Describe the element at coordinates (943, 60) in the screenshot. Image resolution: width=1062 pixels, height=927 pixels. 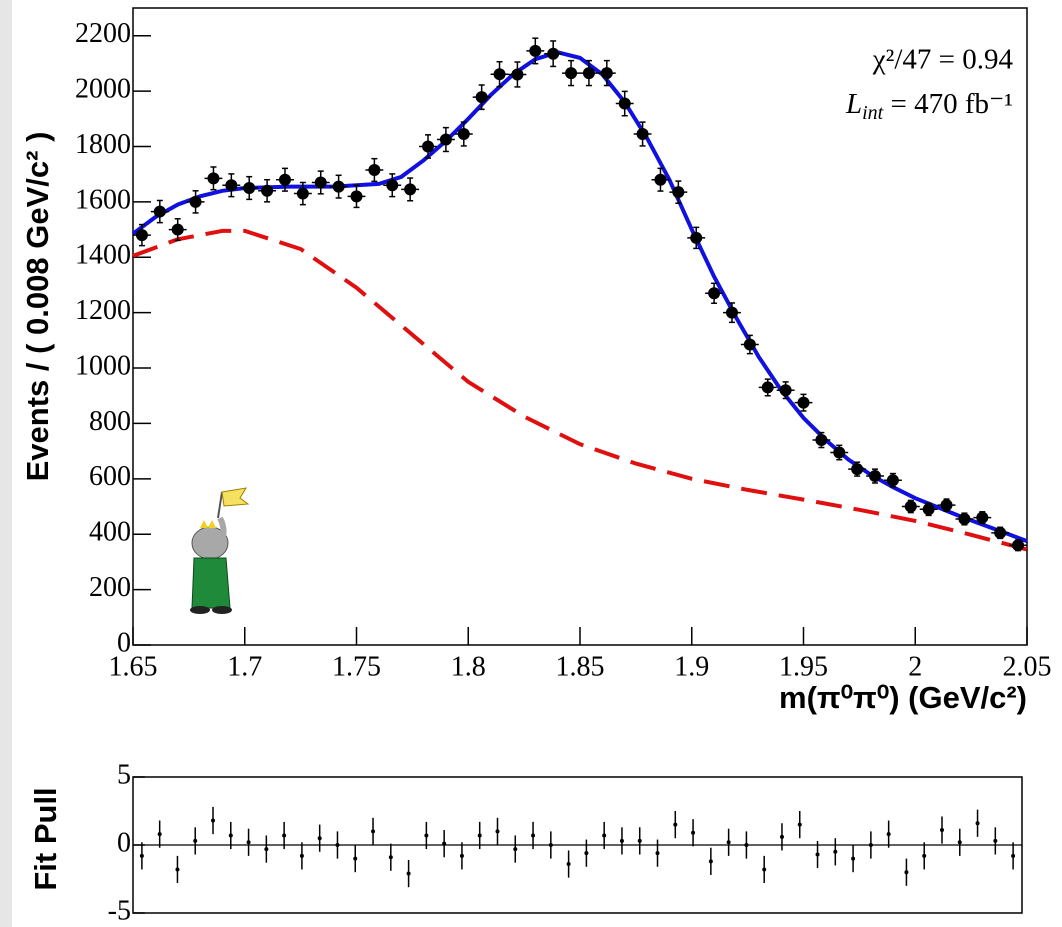
I see `annotation: χ²/47 = 0.94` at that location.